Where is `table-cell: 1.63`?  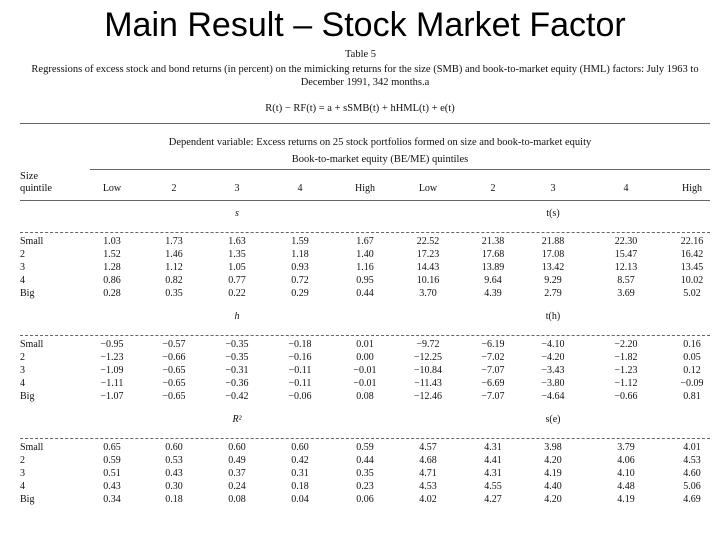
table-cell: 1.63 is located at coordinates (237, 241).